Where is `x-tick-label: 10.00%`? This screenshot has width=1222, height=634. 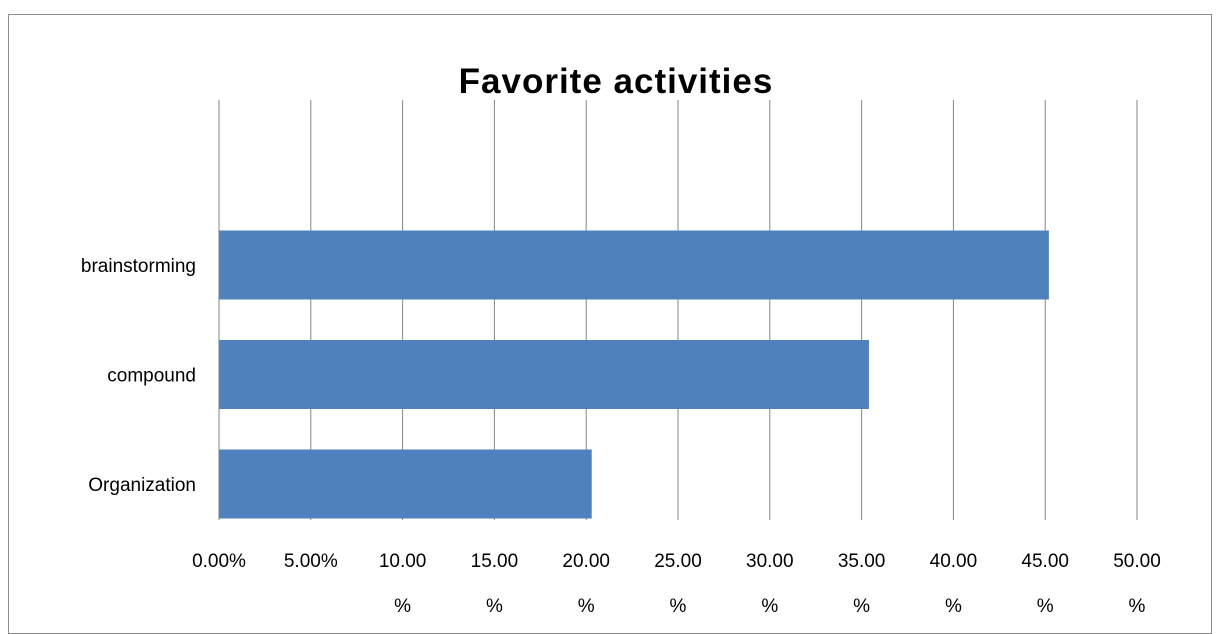
x-tick-label: 10.00% is located at coordinates (403, 583).